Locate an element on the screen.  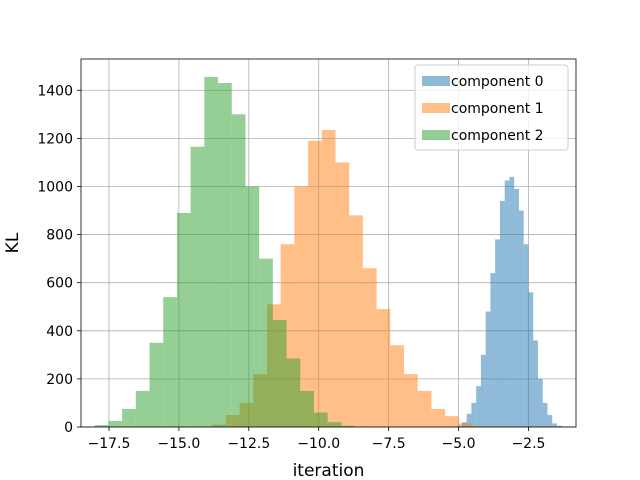
x-tick-label: −7.5 is located at coordinates (389, 444).